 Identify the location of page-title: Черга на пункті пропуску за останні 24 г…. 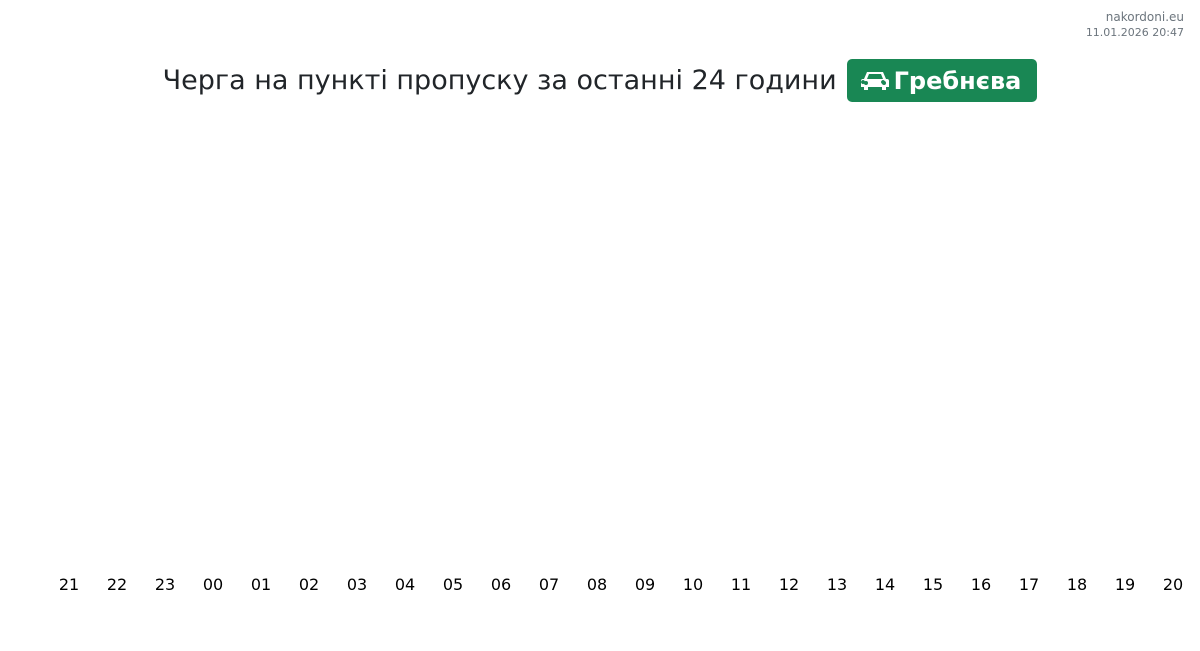
(499, 80).